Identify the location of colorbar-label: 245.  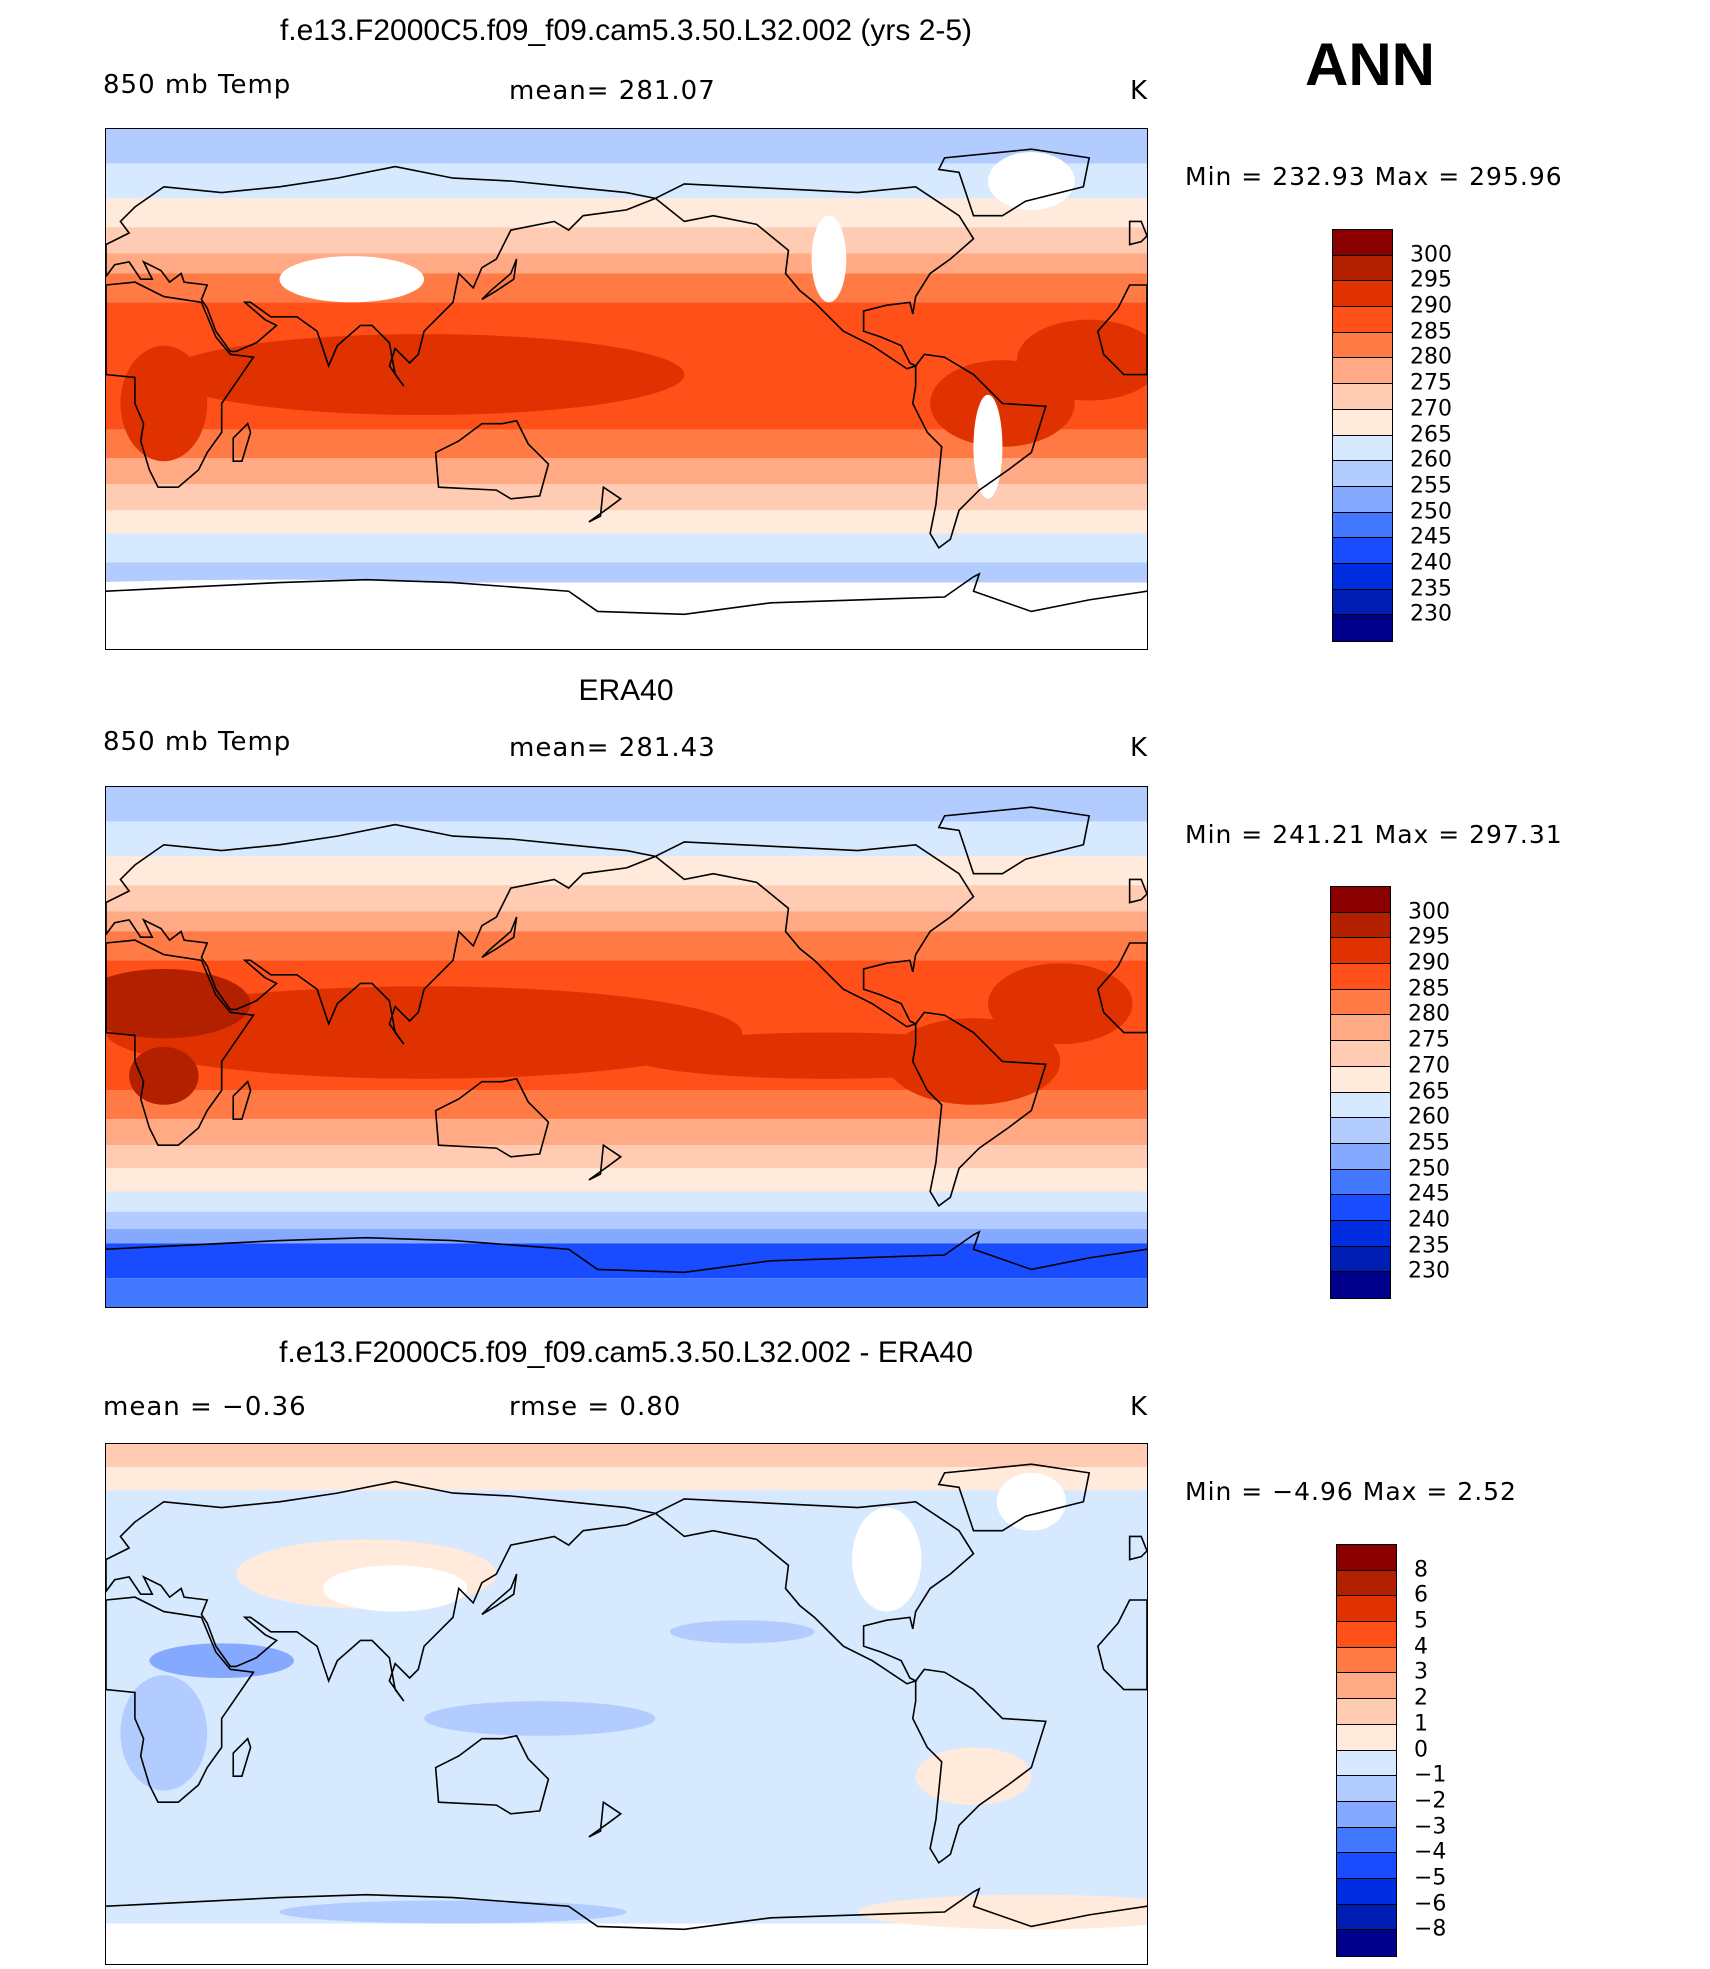
(1429, 1194).